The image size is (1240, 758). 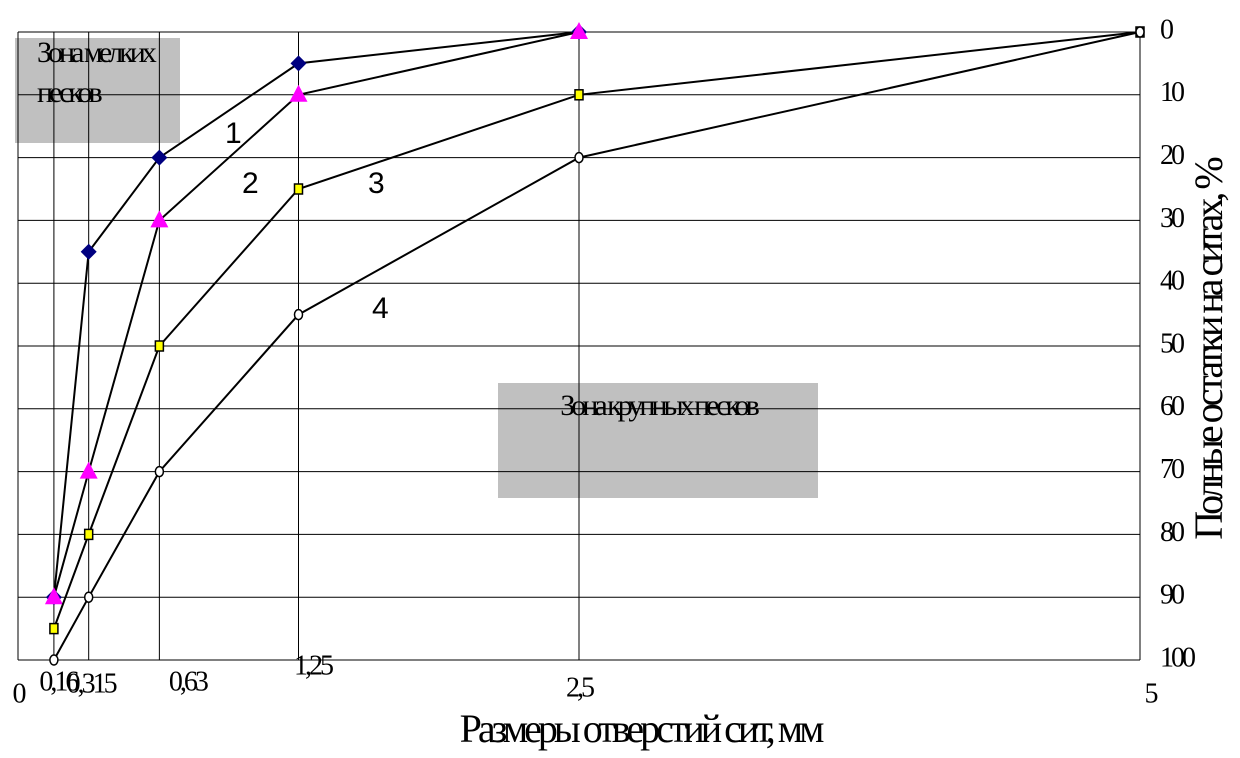 What do you see at coordinates (1172, 532) in the screenshot?
I see `y-tick-label: 80` at bounding box center [1172, 532].